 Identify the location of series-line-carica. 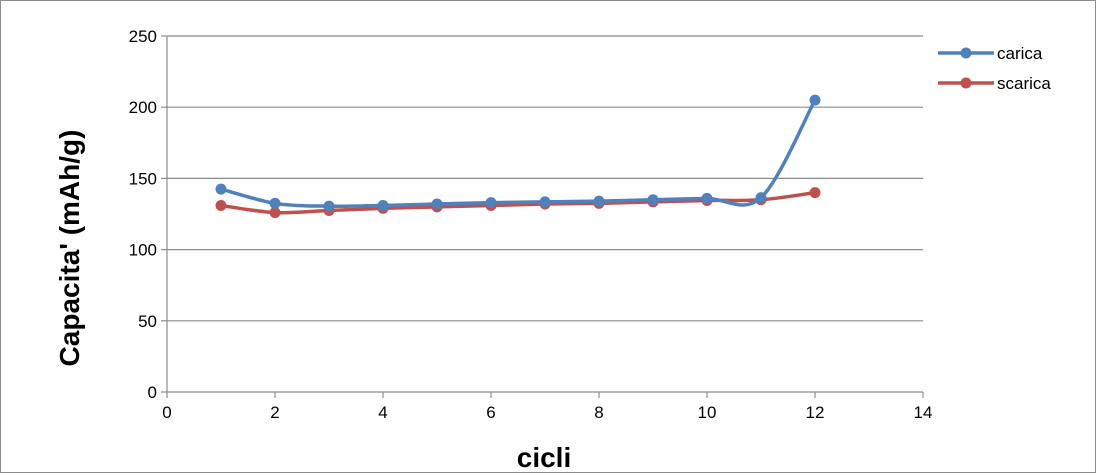
(518, 154).